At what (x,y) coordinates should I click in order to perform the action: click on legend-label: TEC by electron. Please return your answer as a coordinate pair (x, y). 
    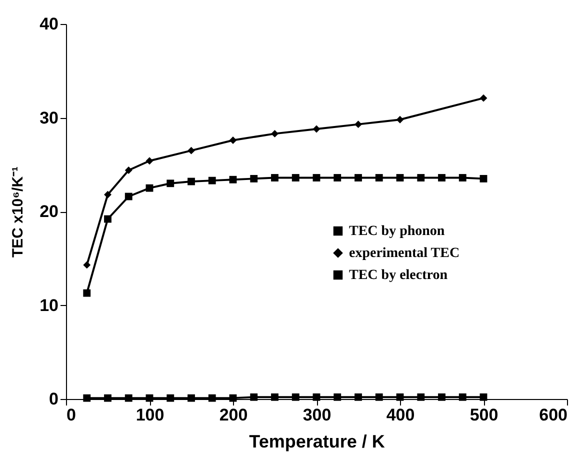
    Looking at the image, I should click on (398, 275).